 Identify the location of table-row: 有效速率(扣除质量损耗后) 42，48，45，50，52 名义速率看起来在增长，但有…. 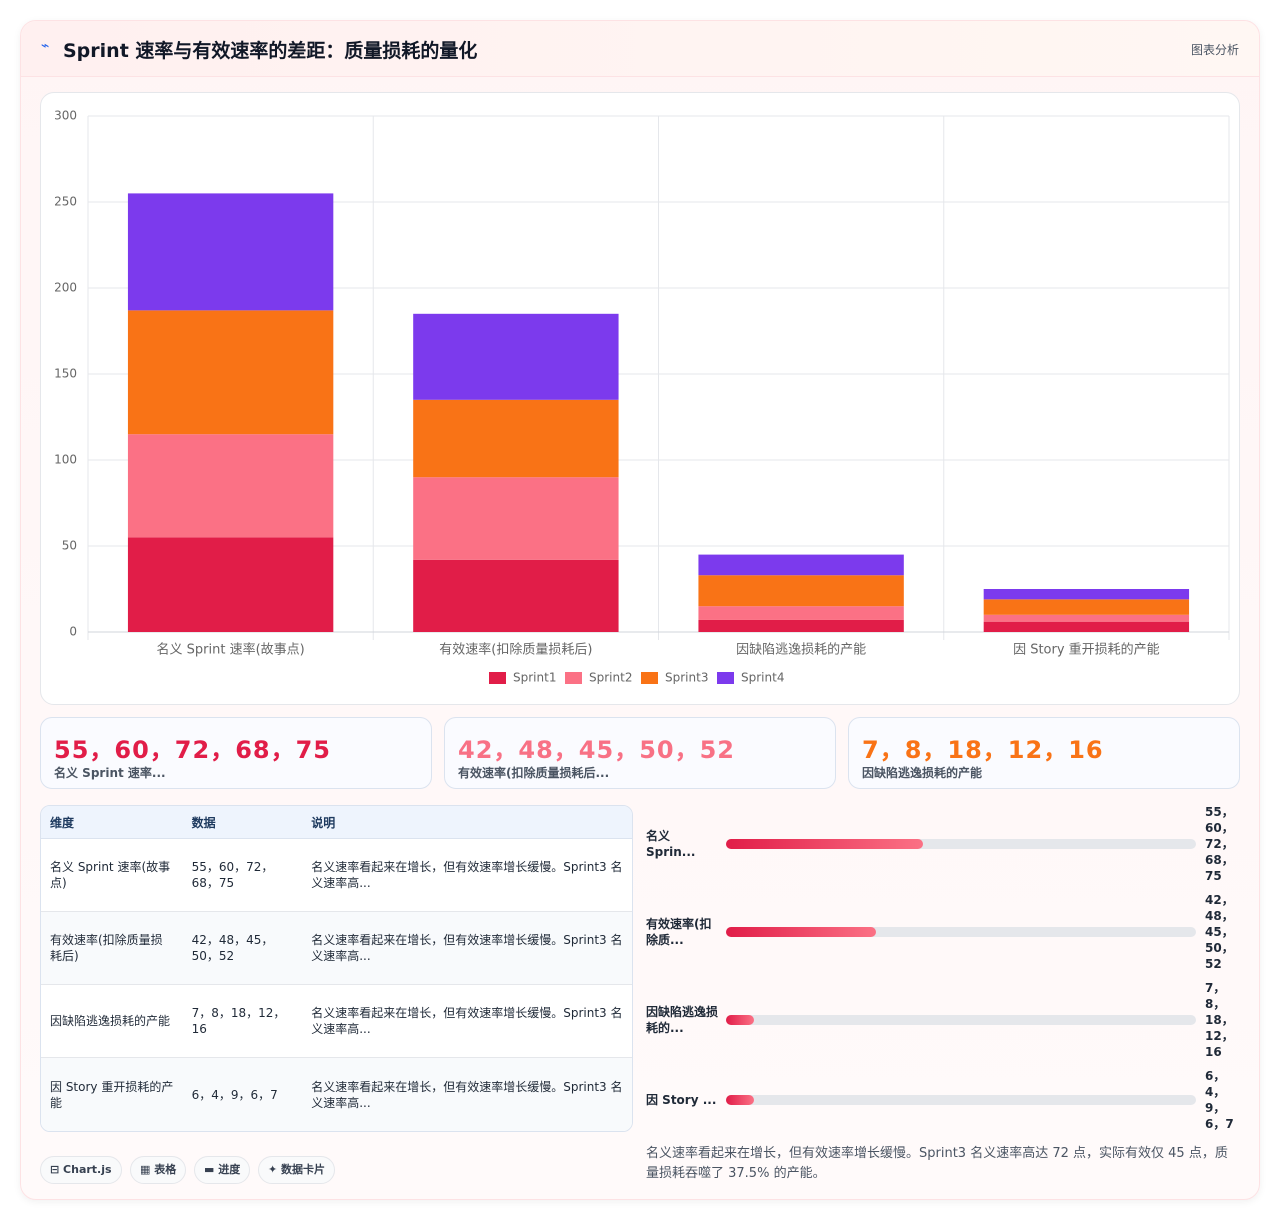
(336, 948).